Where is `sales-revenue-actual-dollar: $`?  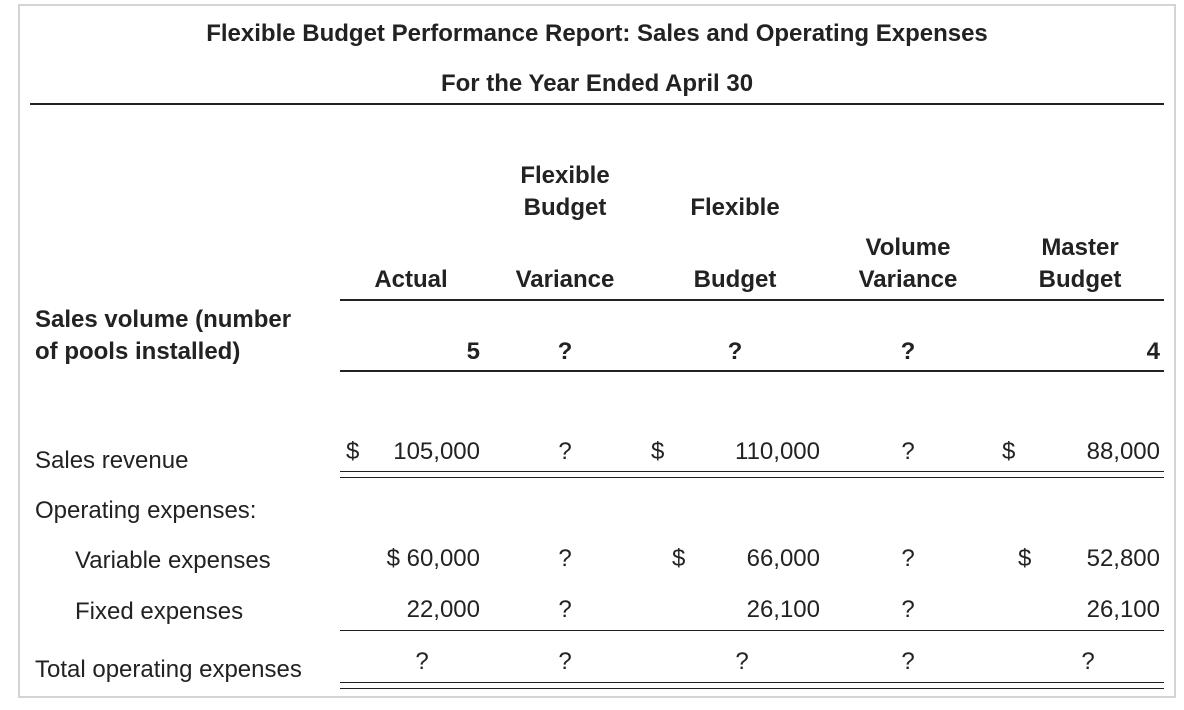 sales-revenue-actual-dollar: $ is located at coordinates (353, 451).